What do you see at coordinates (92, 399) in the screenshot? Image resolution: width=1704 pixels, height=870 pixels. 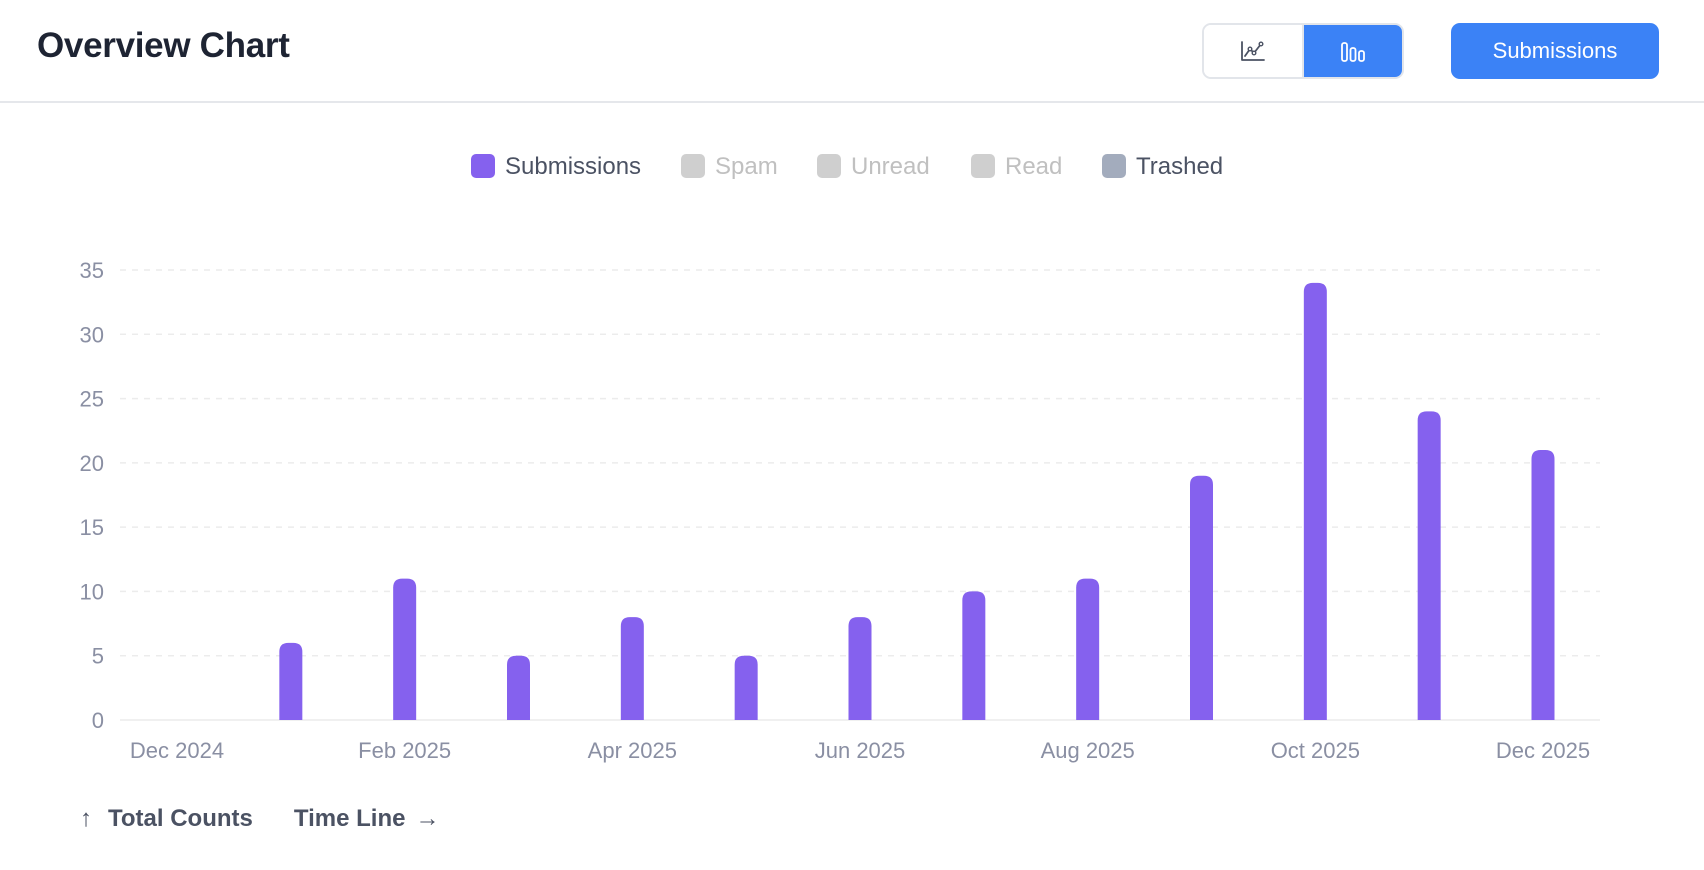 I see `y-tick-label-25: 25` at bounding box center [92, 399].